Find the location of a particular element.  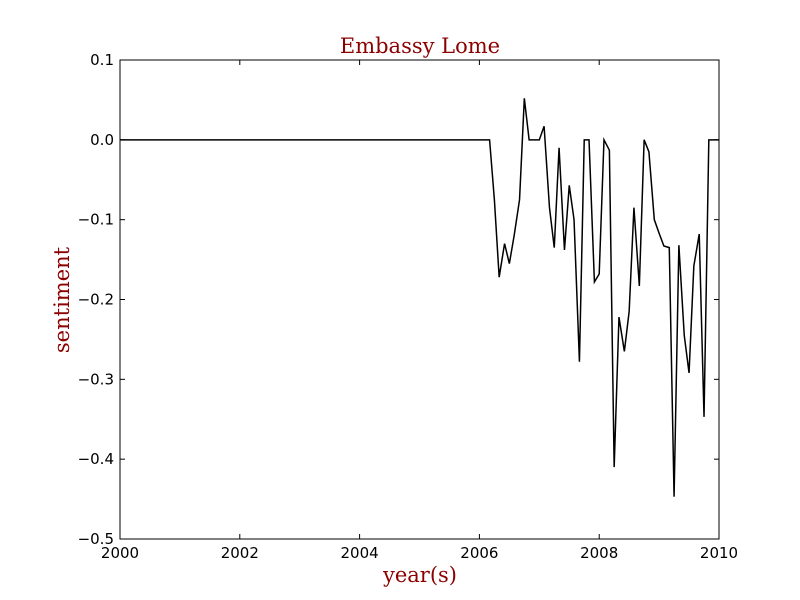

y-tick-label: 0.0 is located at coordinates (102, 140).